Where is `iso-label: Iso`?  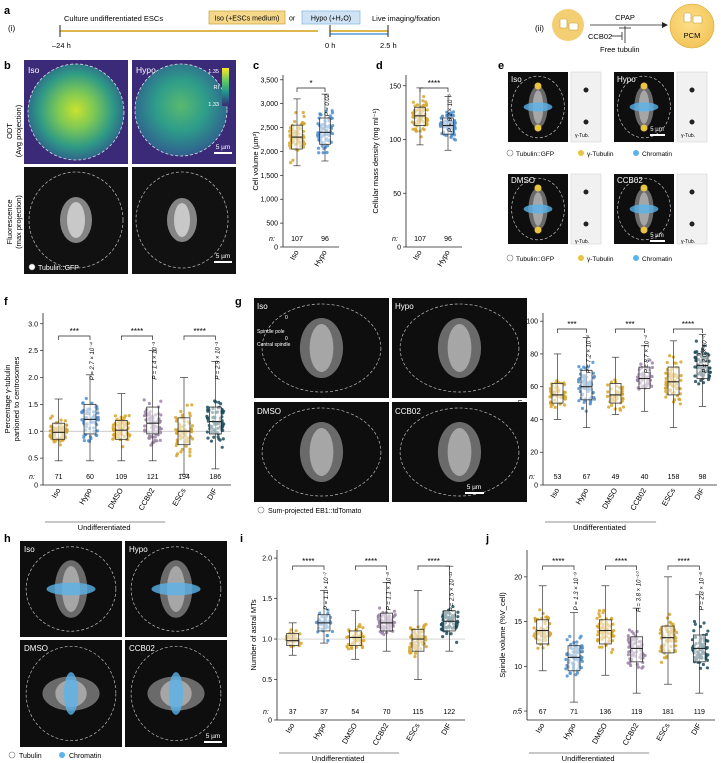 iso-label: Iso is located at coordinates (516, 79).